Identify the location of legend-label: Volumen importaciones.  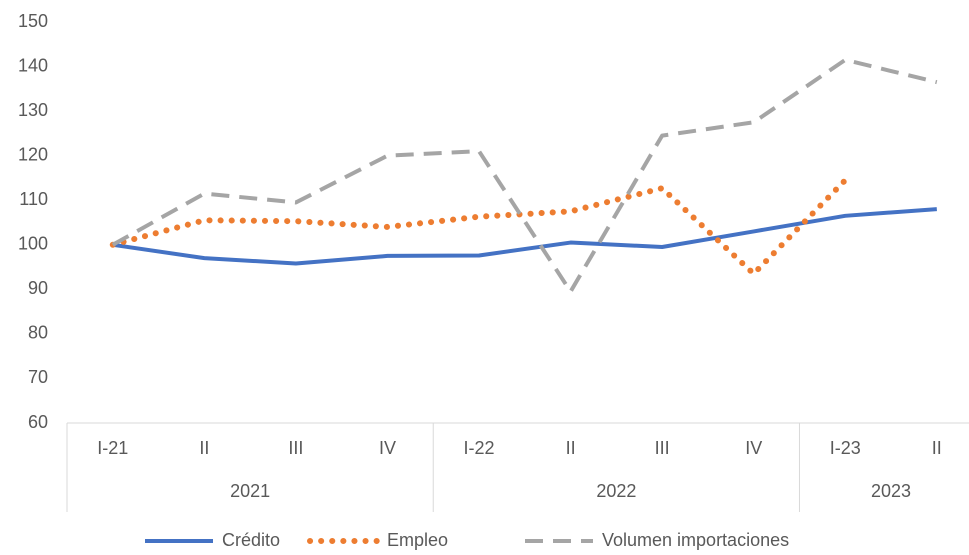
(695, 540).